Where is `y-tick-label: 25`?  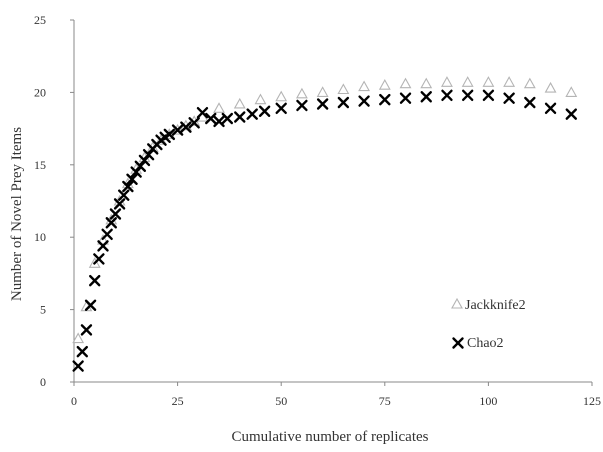
y-tick-label: 25 is located at coordinates (40, 20).